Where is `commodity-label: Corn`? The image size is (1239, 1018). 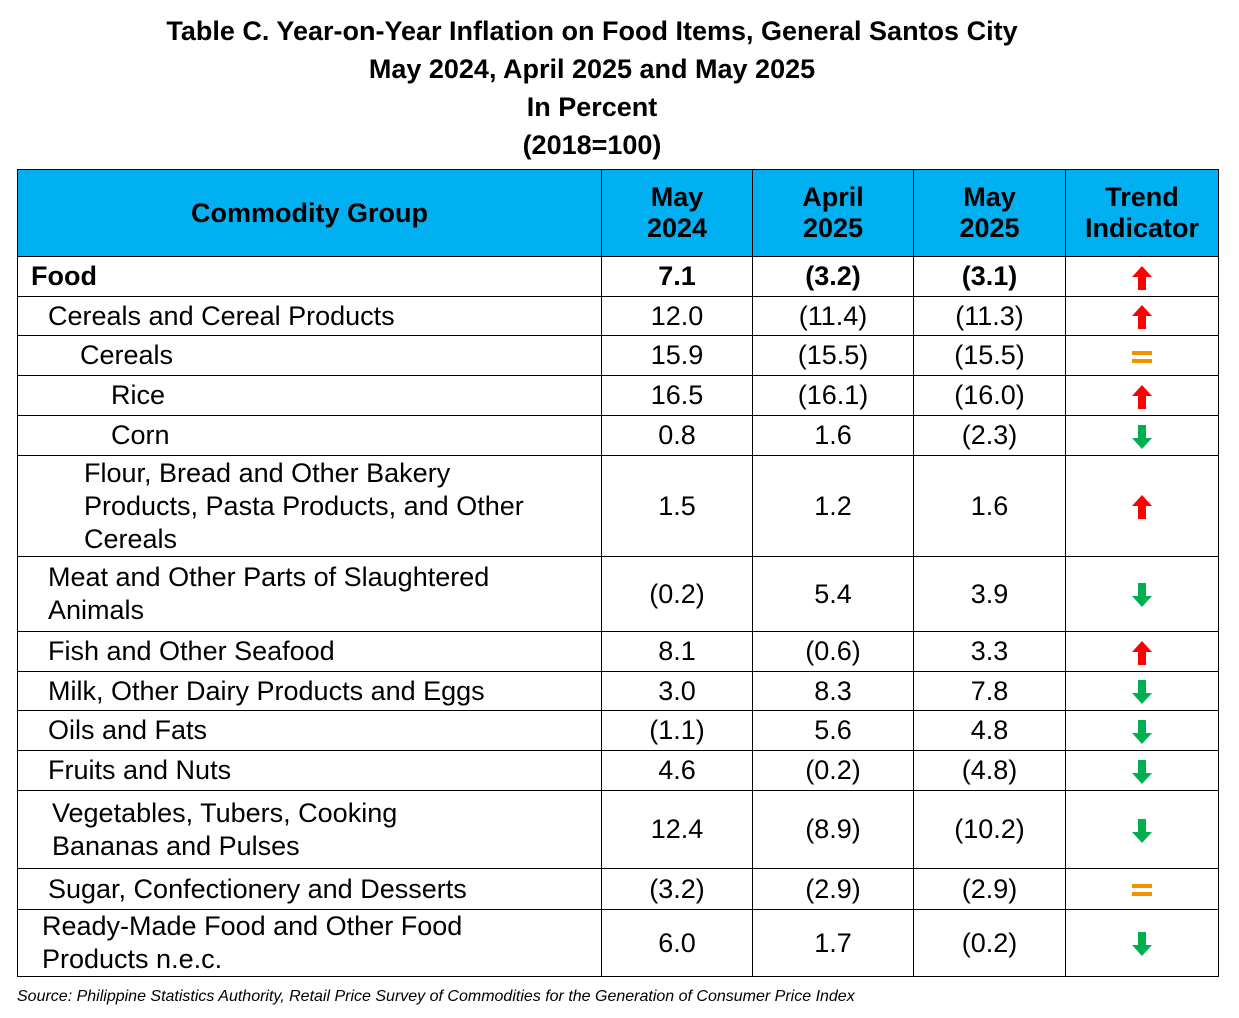 commodity-label: Corn is located at coordinates (309, 435).